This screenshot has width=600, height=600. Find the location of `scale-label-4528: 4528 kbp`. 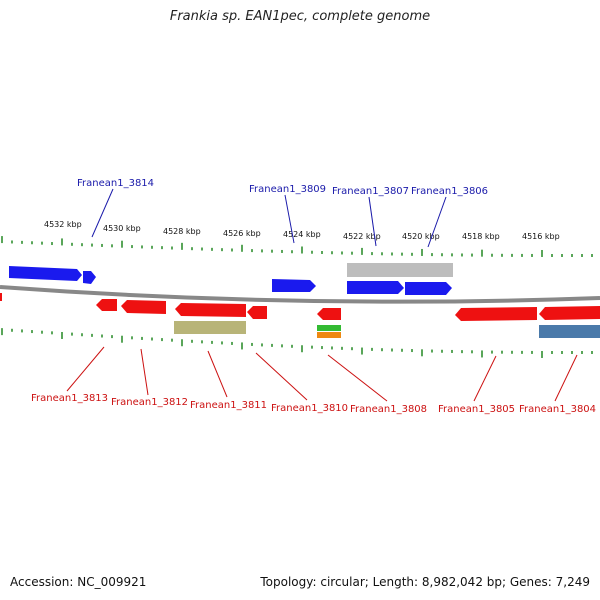

scale-label-4528: 4528 kbp is located at coordinates (182, 231).